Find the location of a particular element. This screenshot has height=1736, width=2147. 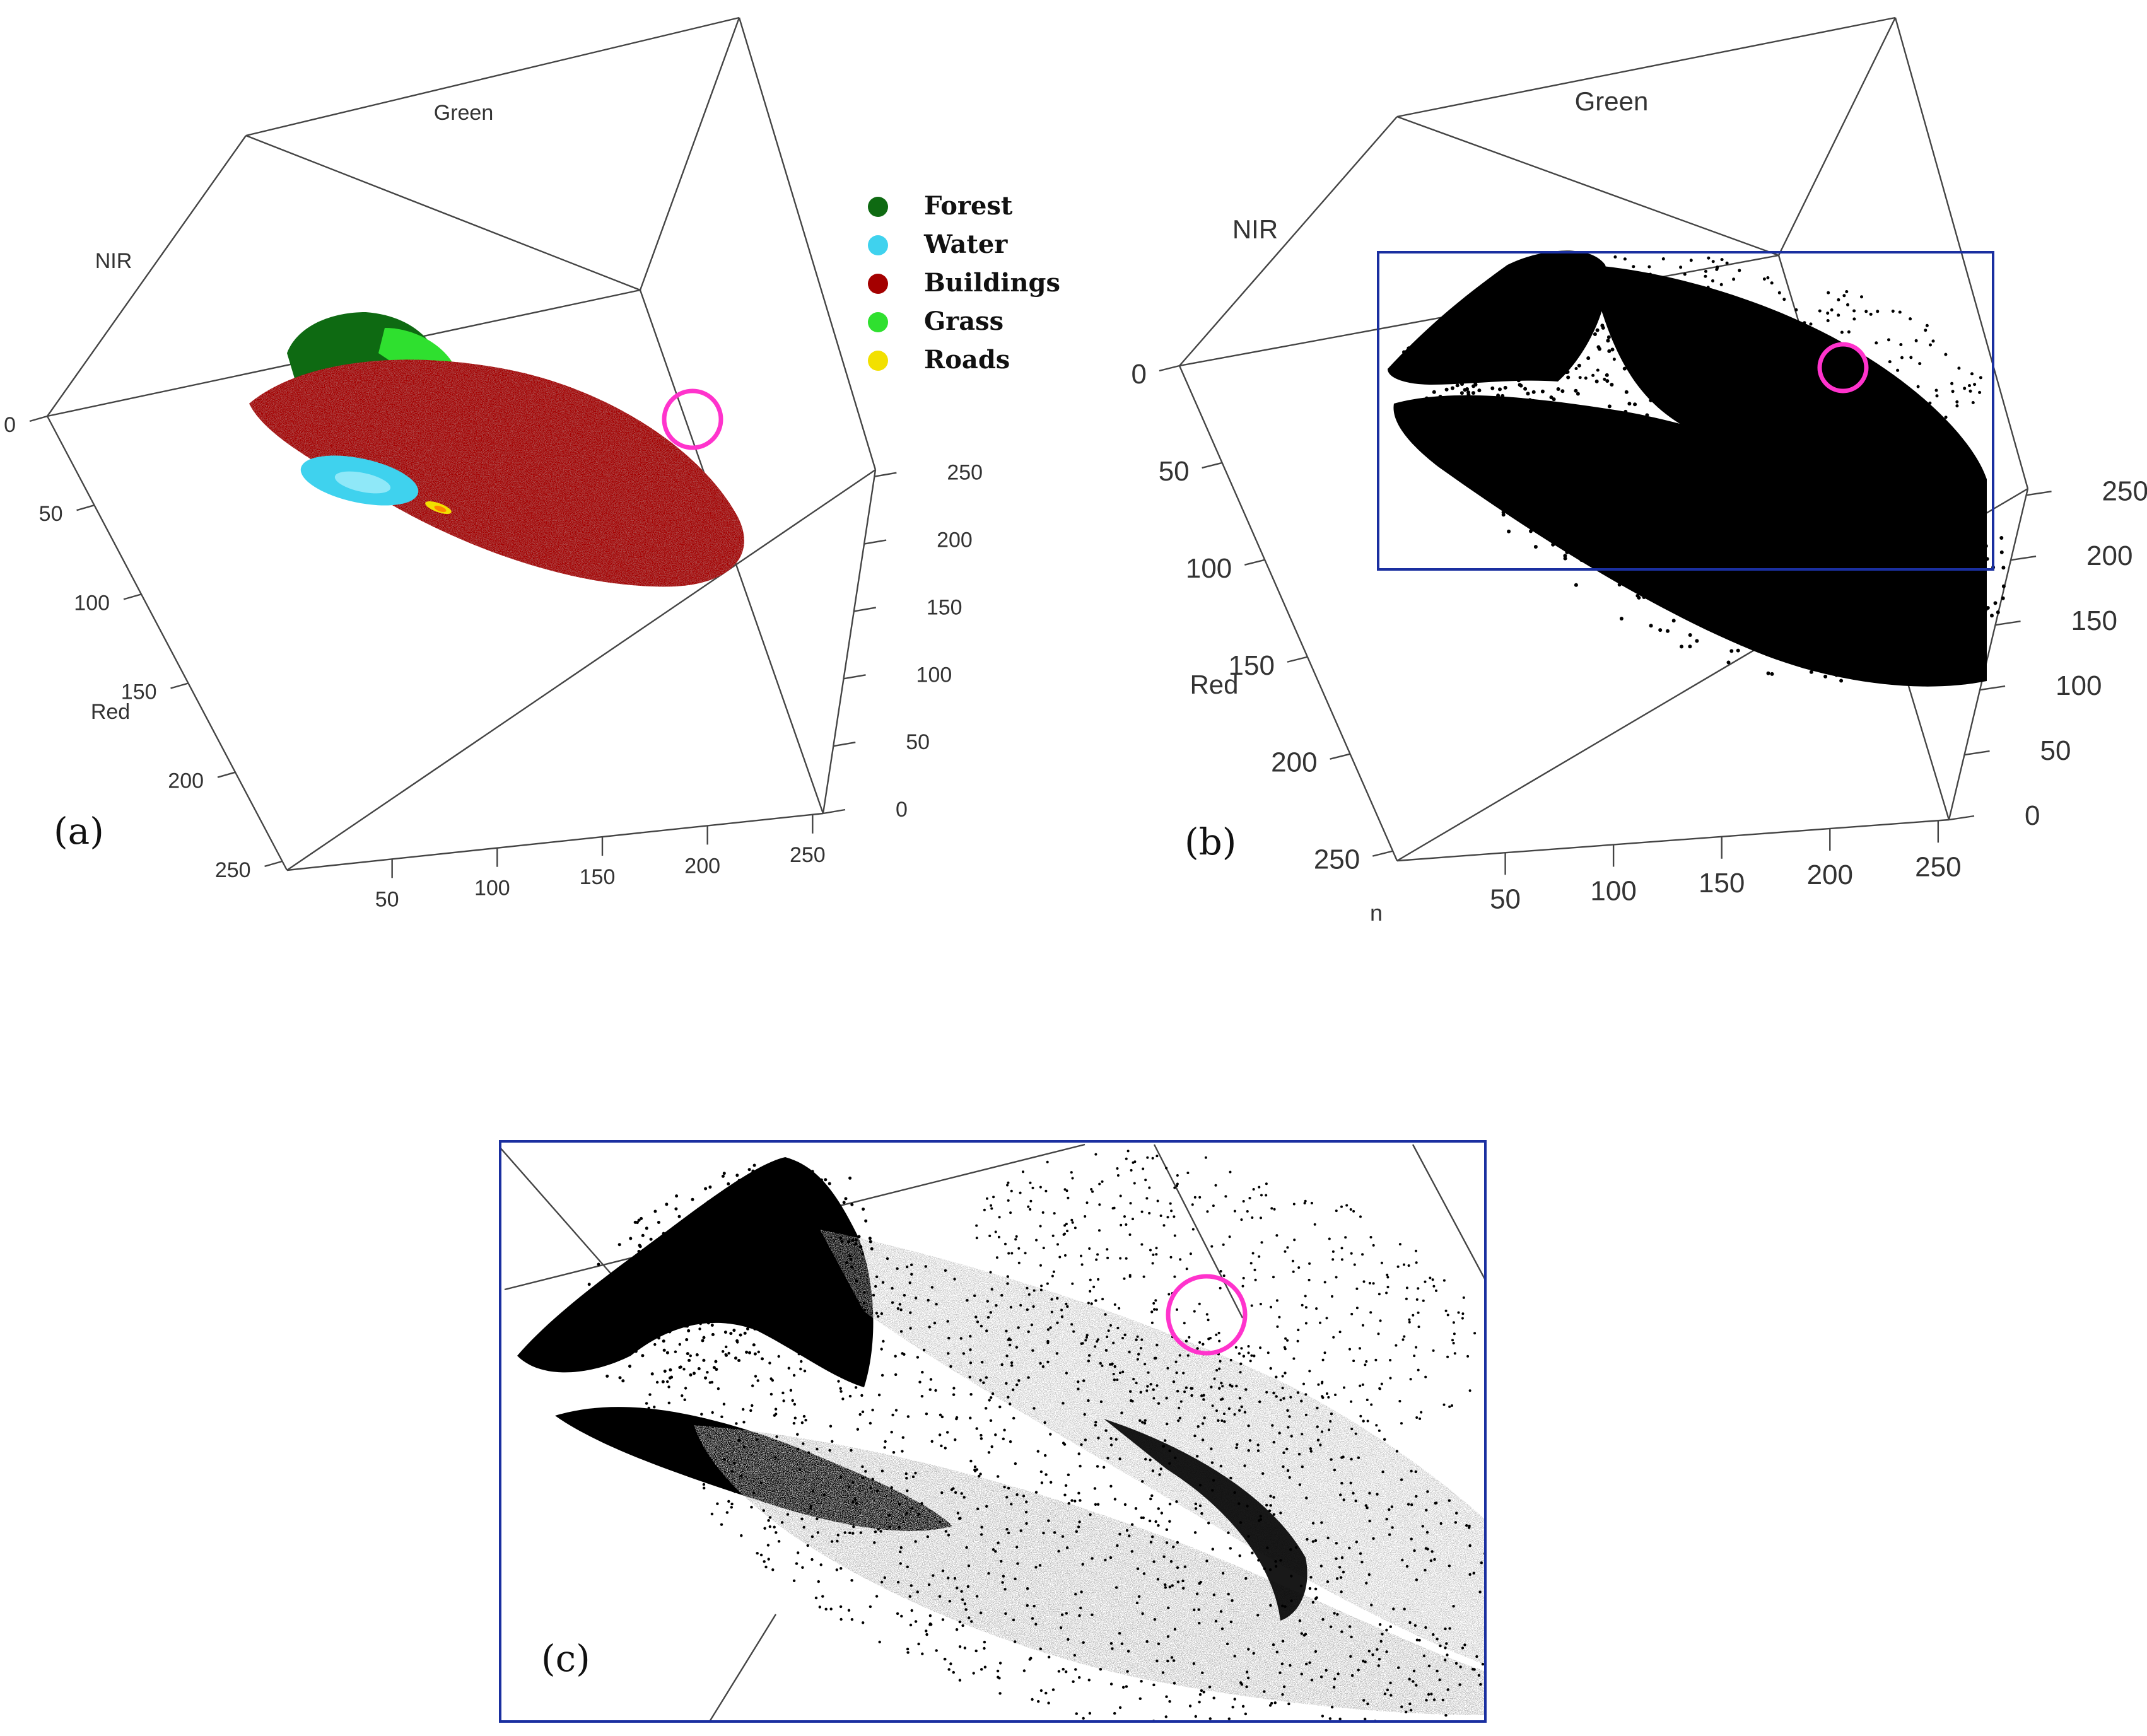

panel-b-tick-label-z-3: 150 is located at coordinates (2094, 620).